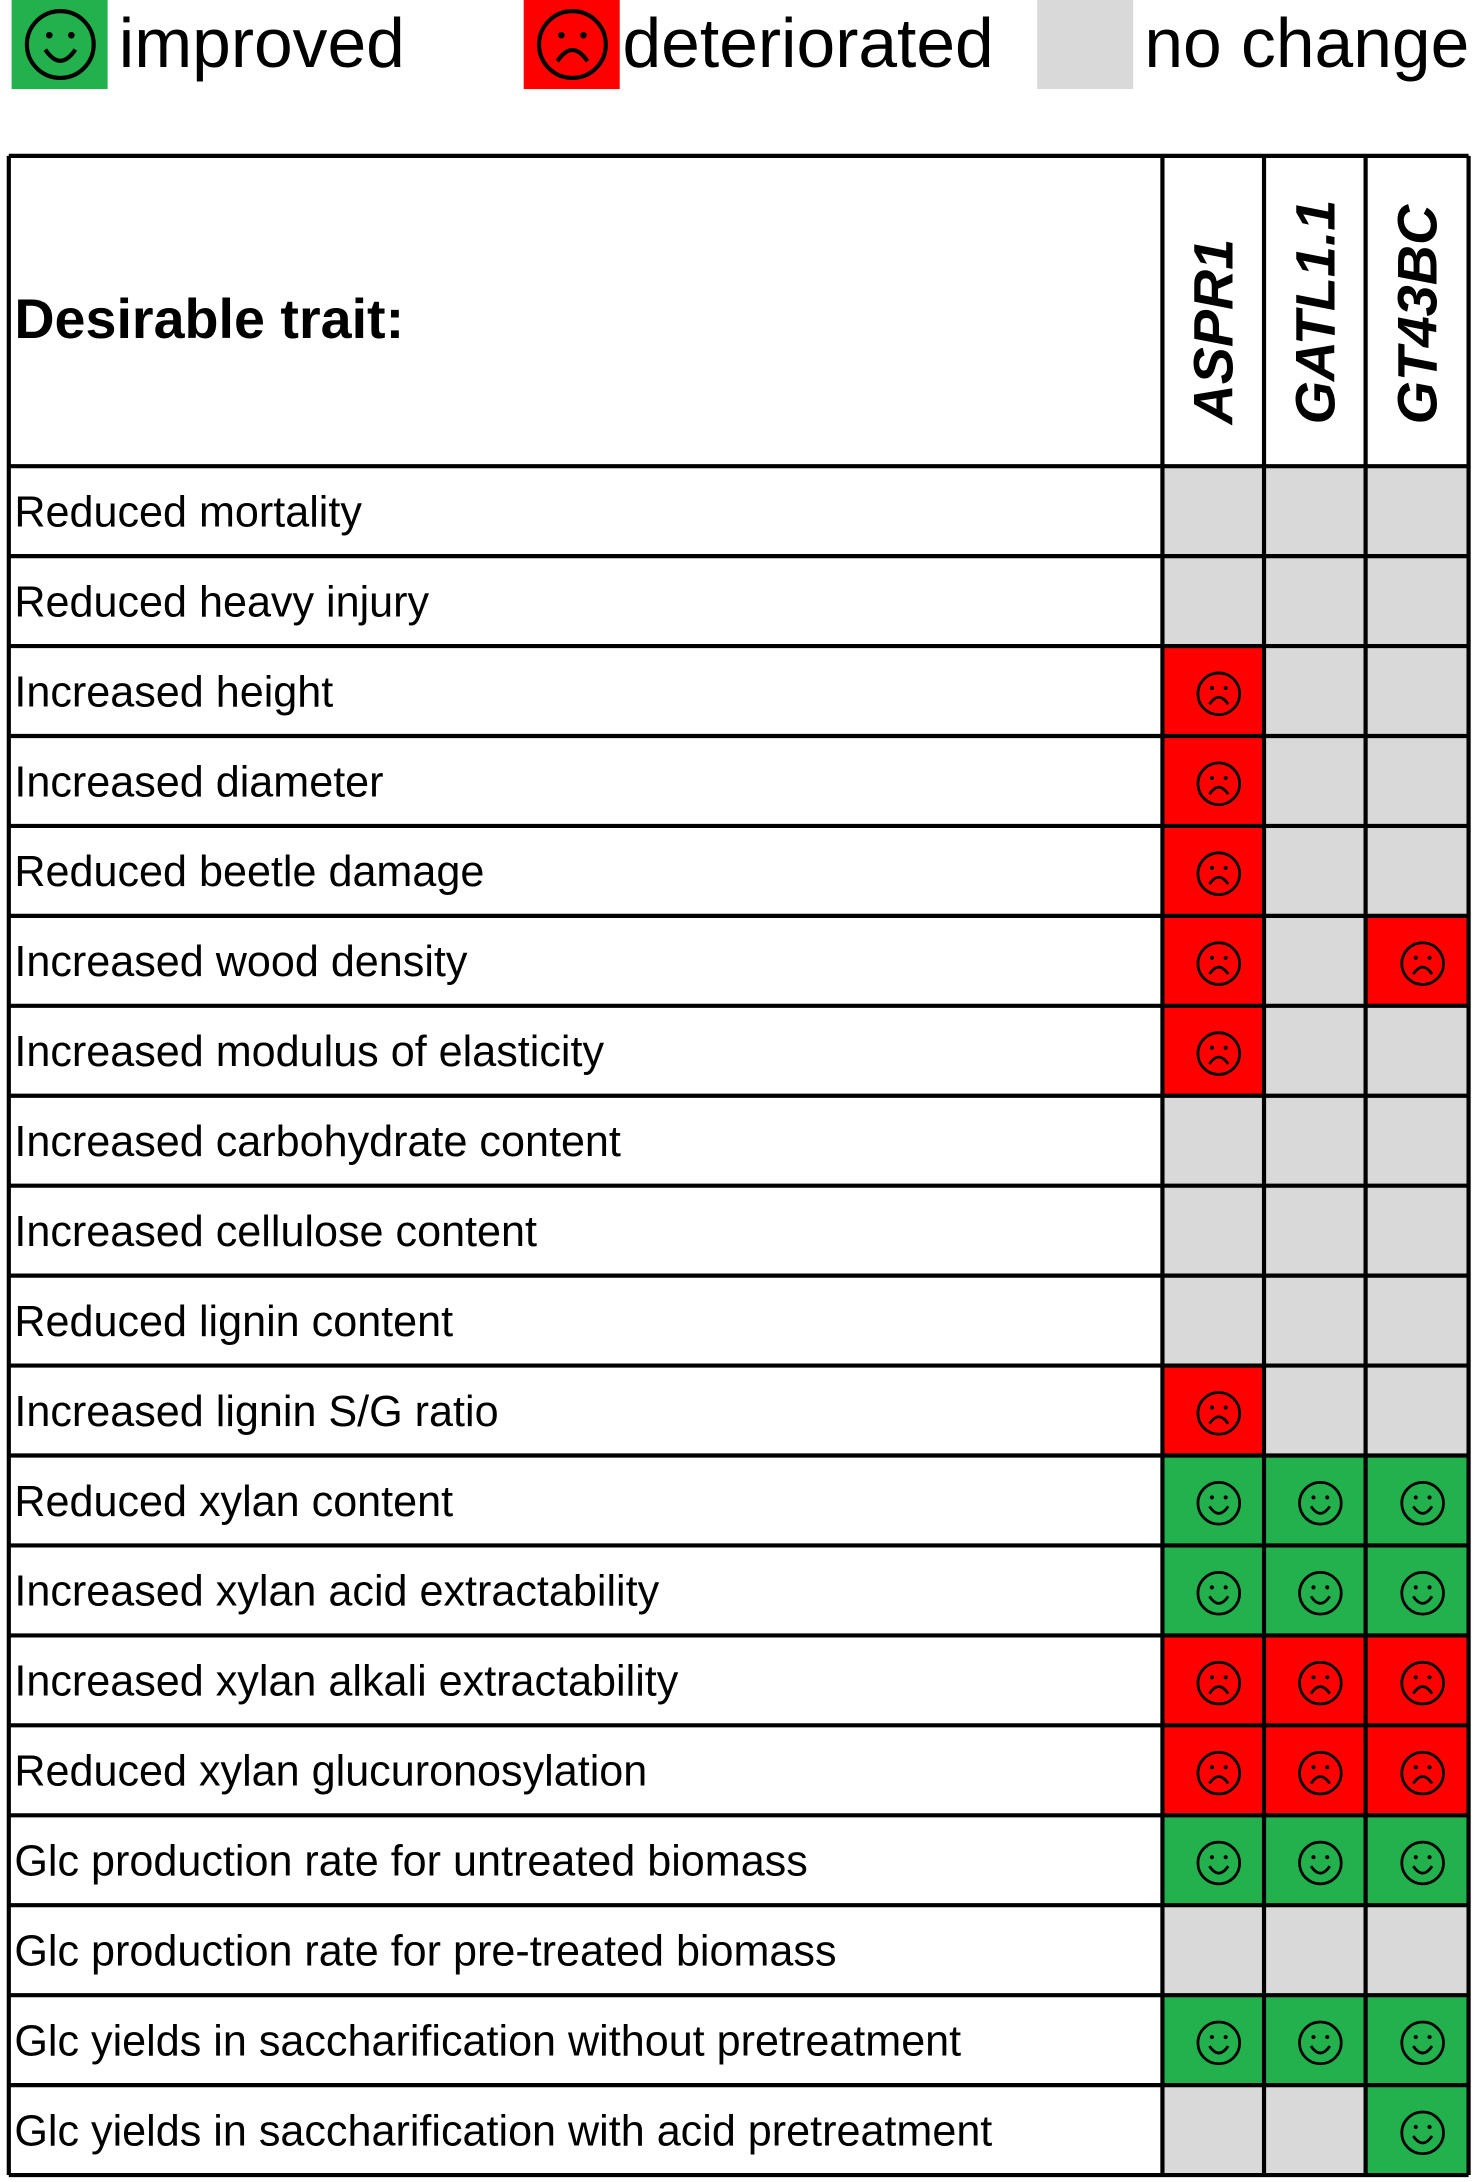 The height and width of the screenshot is (2182, 1476). Describe the element at coordinates (1085, 45) in the screenshot. I see `legend-swatch` at that location.